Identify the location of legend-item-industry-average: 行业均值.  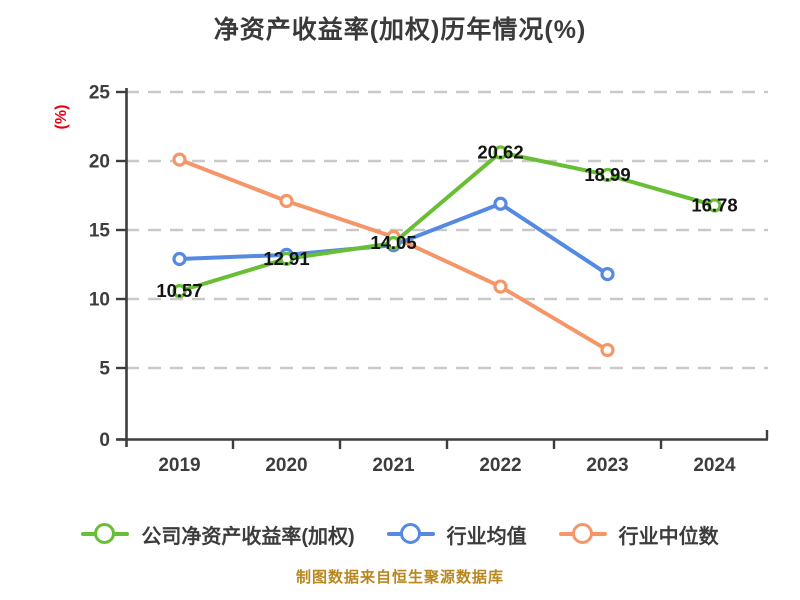
(456, 534).